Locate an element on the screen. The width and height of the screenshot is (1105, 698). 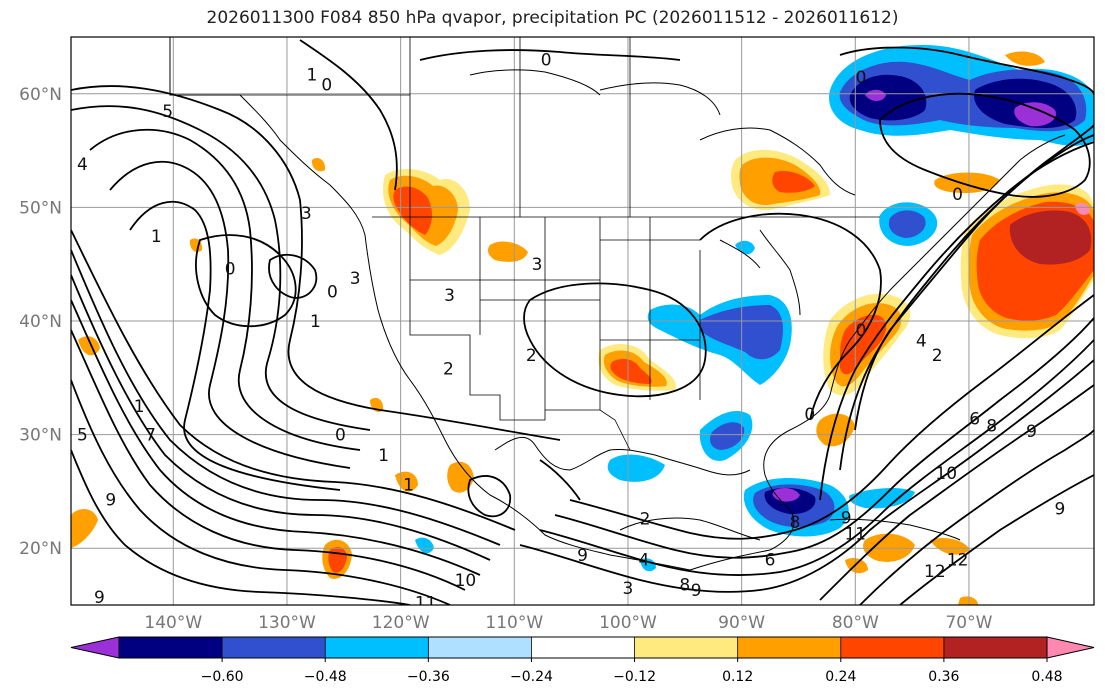
lon-tick-label: 70°W is located at coordinates (968, 623).